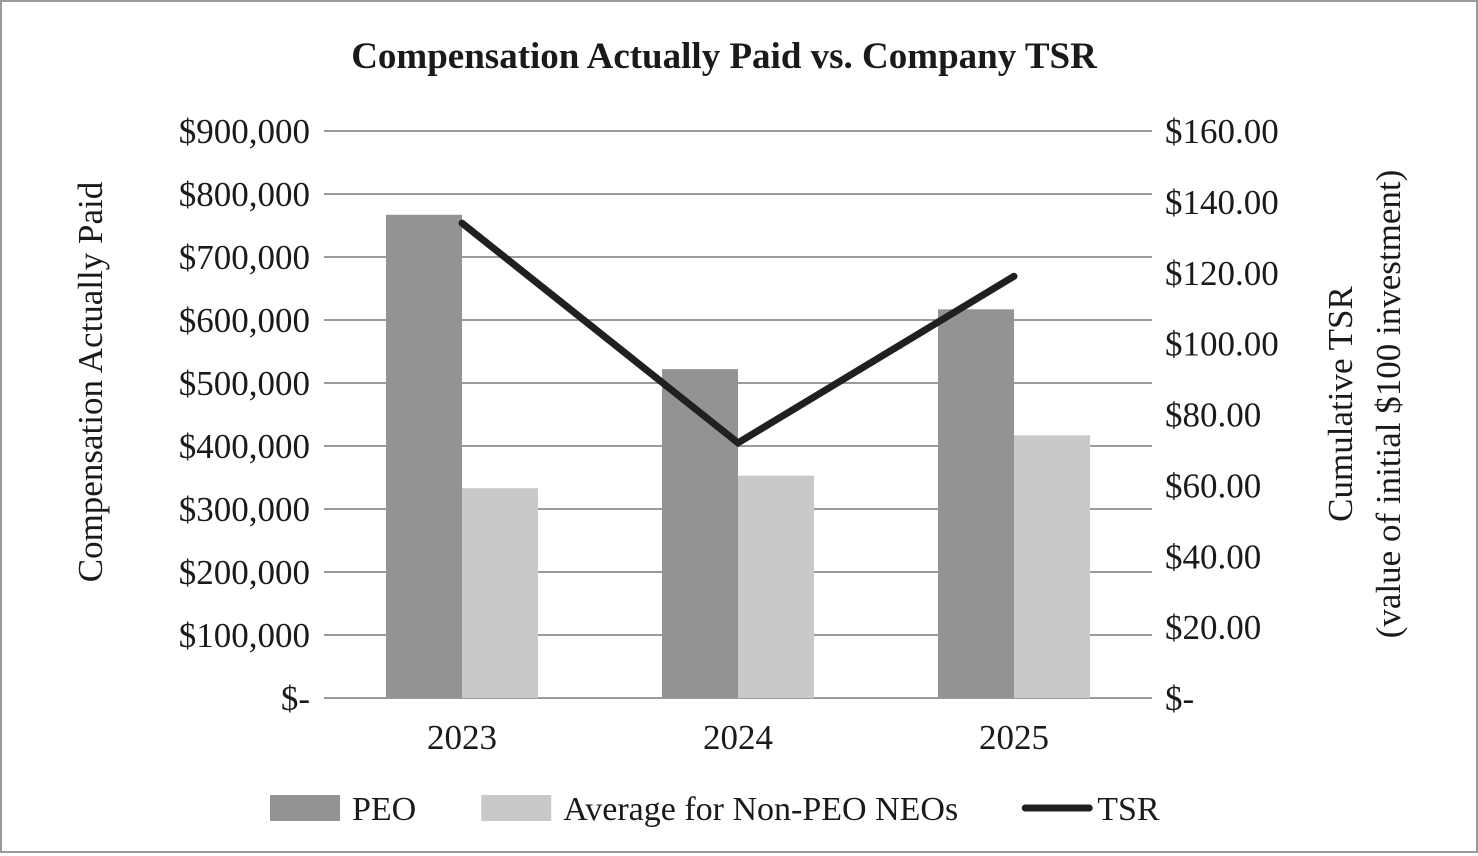  I want to click on x-axis-ticks: 2023 2024 2025, so click(738, 737).